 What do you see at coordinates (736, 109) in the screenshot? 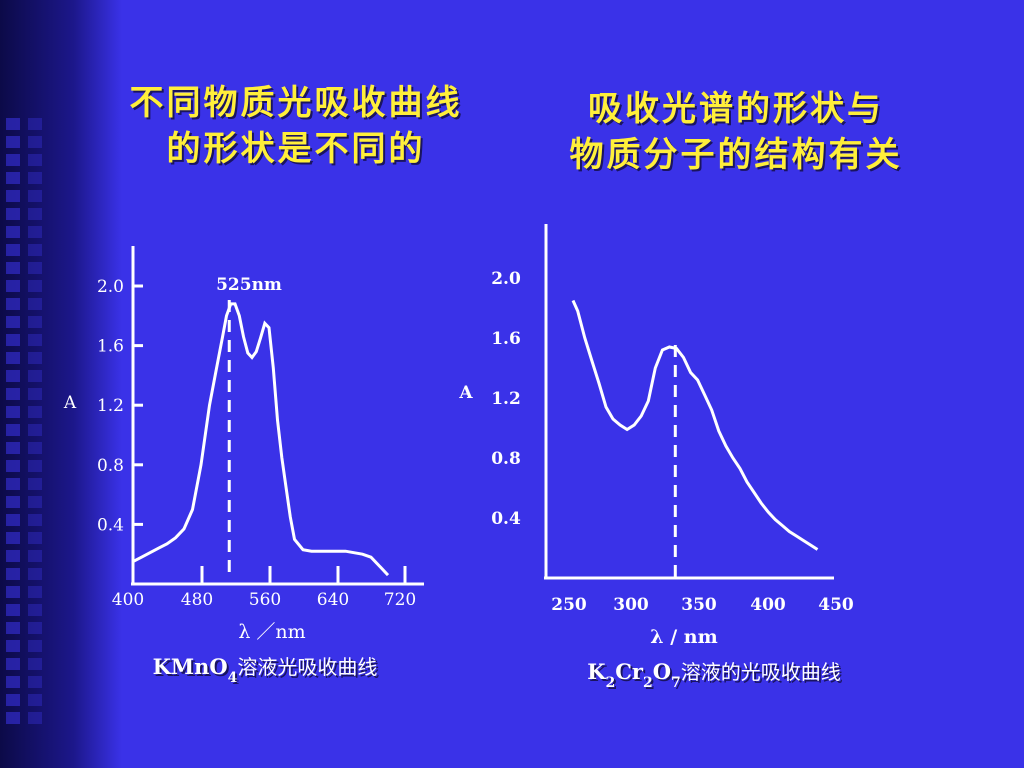
I see `title-right-line1: 吸收光谱的形状与` at bounding box center [736, 109].